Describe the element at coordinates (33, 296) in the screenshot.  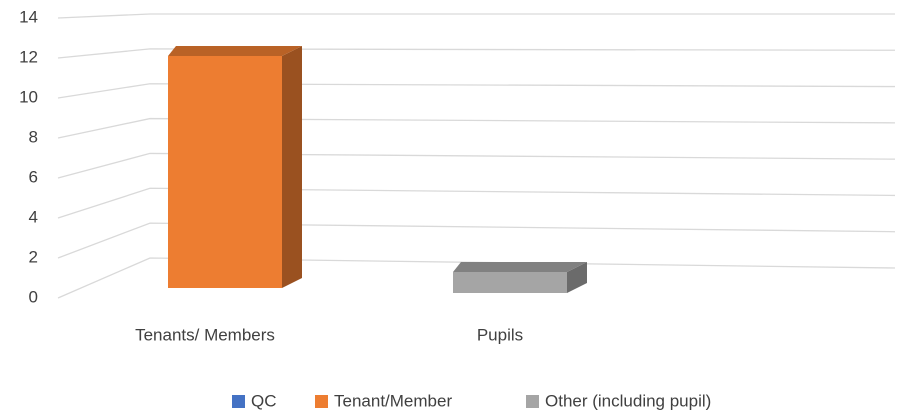
I see `y-tick-label: 0` at that location.